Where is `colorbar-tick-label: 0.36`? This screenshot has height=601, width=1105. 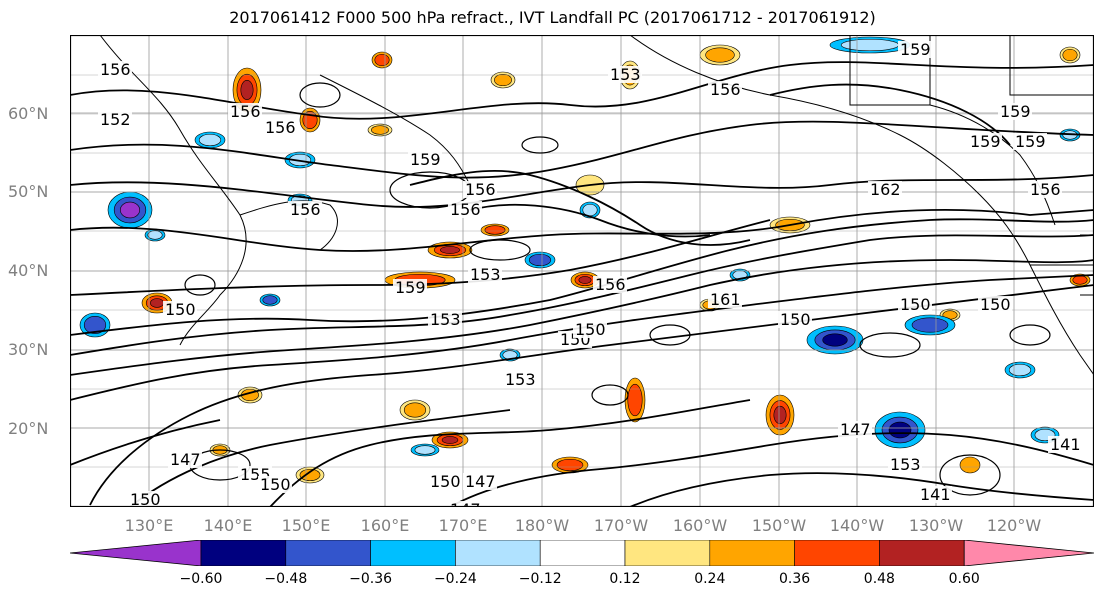
colorbar-tick-label: 0.36 is located at coordinates (795, 579).